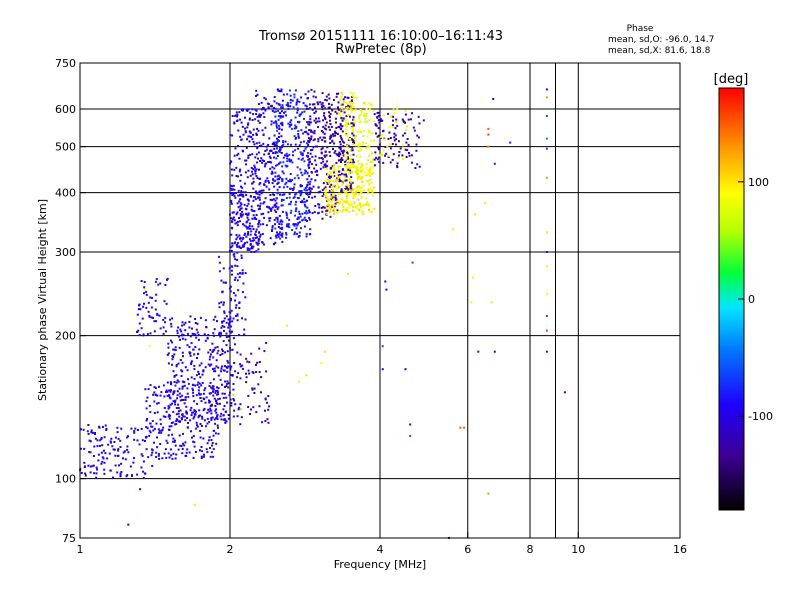 Image resolution: width=800 pixels, height=600 pixels. What do you see at coordinates (380, 549) in the screenshot?
I see `x-tick-label: 4` at bounding box center [380, 549].